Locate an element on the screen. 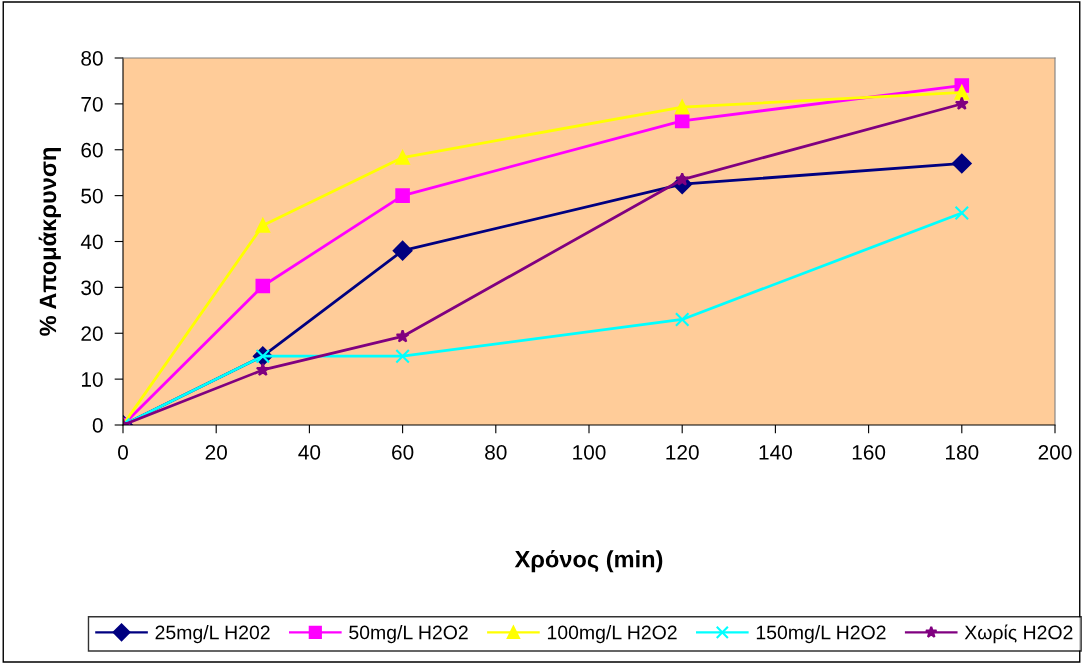 The width and height of the screenshot is (1083, 664). x-axis-title: Χρόνος (min) is located at coordinates (588, 561).